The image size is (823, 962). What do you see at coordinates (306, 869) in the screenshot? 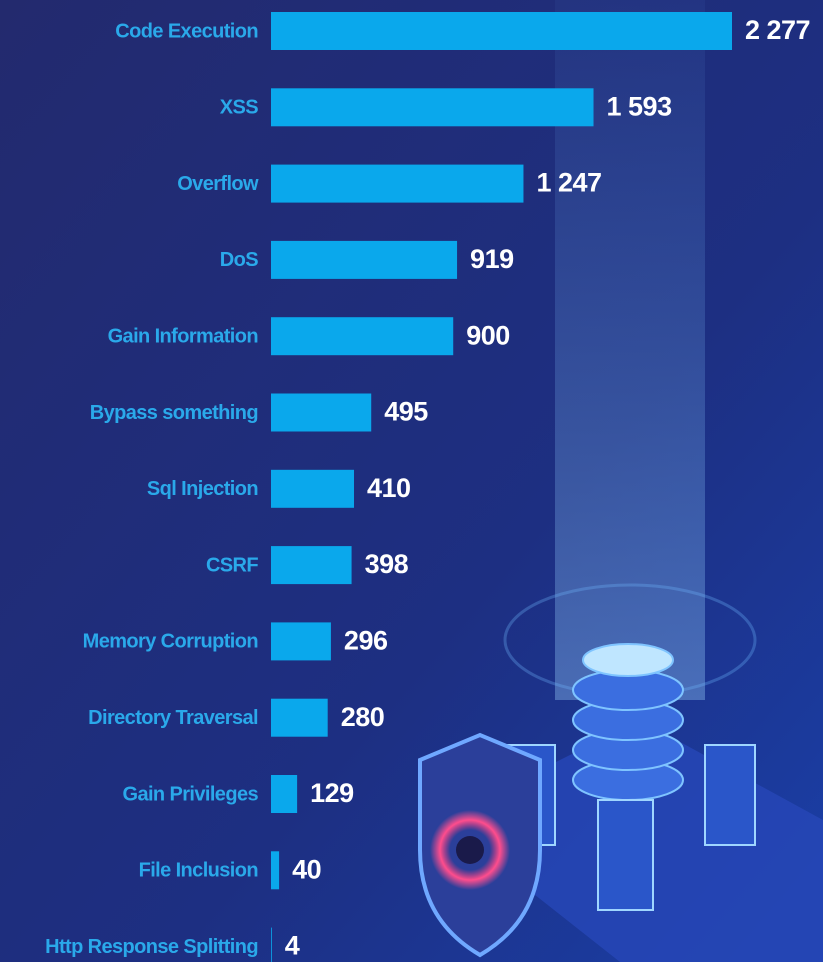
I see `value-label: 40` at bounding box center [306, 869].